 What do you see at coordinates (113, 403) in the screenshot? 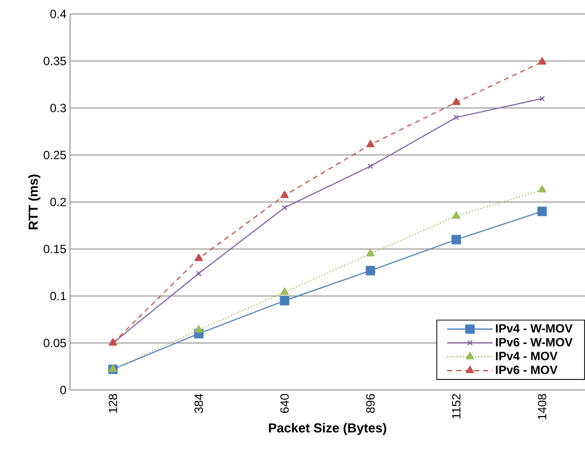
I see `x-tick-label: 128` at bounding box center [113, 403].